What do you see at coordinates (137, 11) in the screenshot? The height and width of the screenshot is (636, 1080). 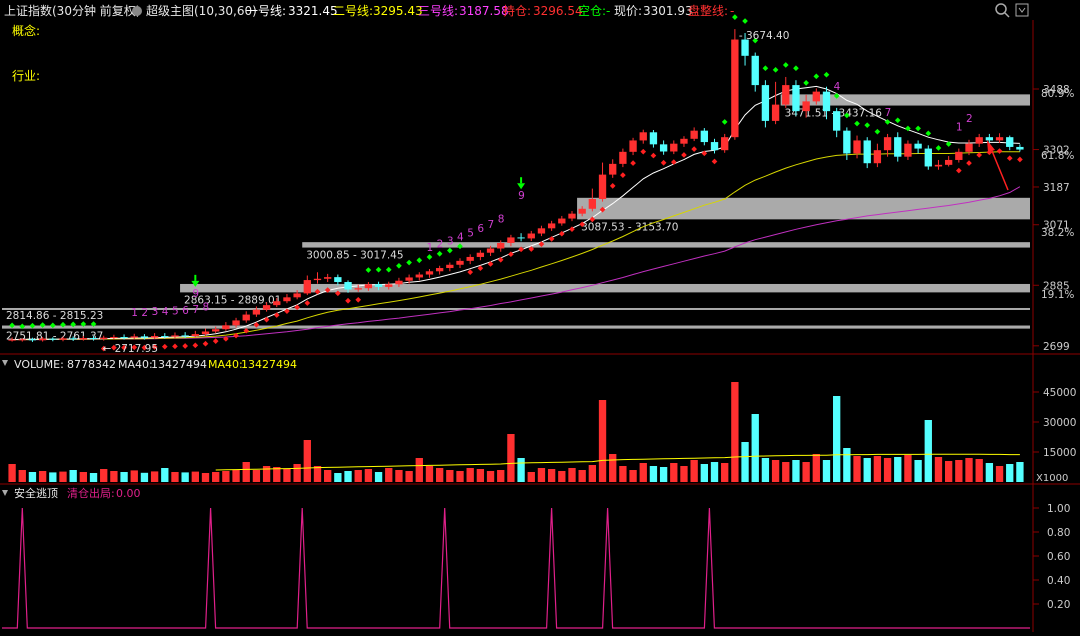 I see `indicator-menu-icon` at bounding box center [137, 11].